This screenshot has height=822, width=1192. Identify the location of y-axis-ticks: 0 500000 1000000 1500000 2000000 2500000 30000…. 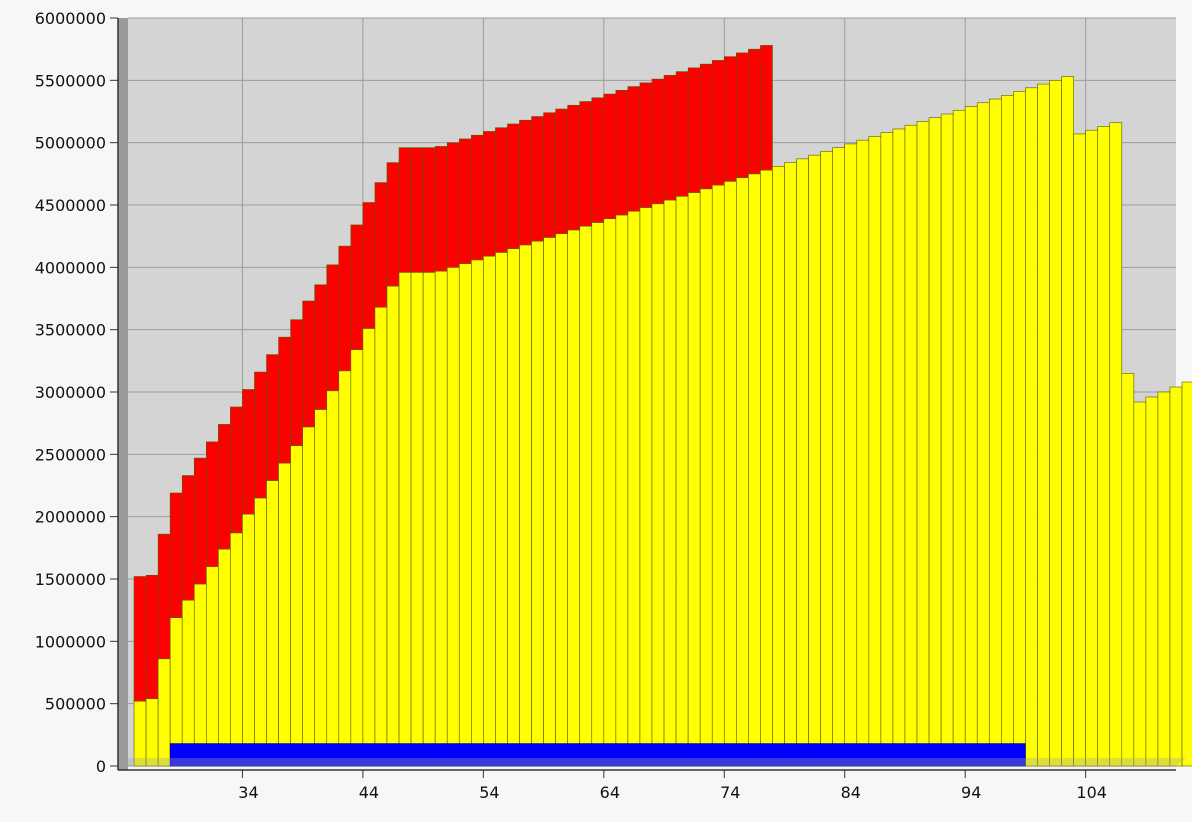
(76, 392).